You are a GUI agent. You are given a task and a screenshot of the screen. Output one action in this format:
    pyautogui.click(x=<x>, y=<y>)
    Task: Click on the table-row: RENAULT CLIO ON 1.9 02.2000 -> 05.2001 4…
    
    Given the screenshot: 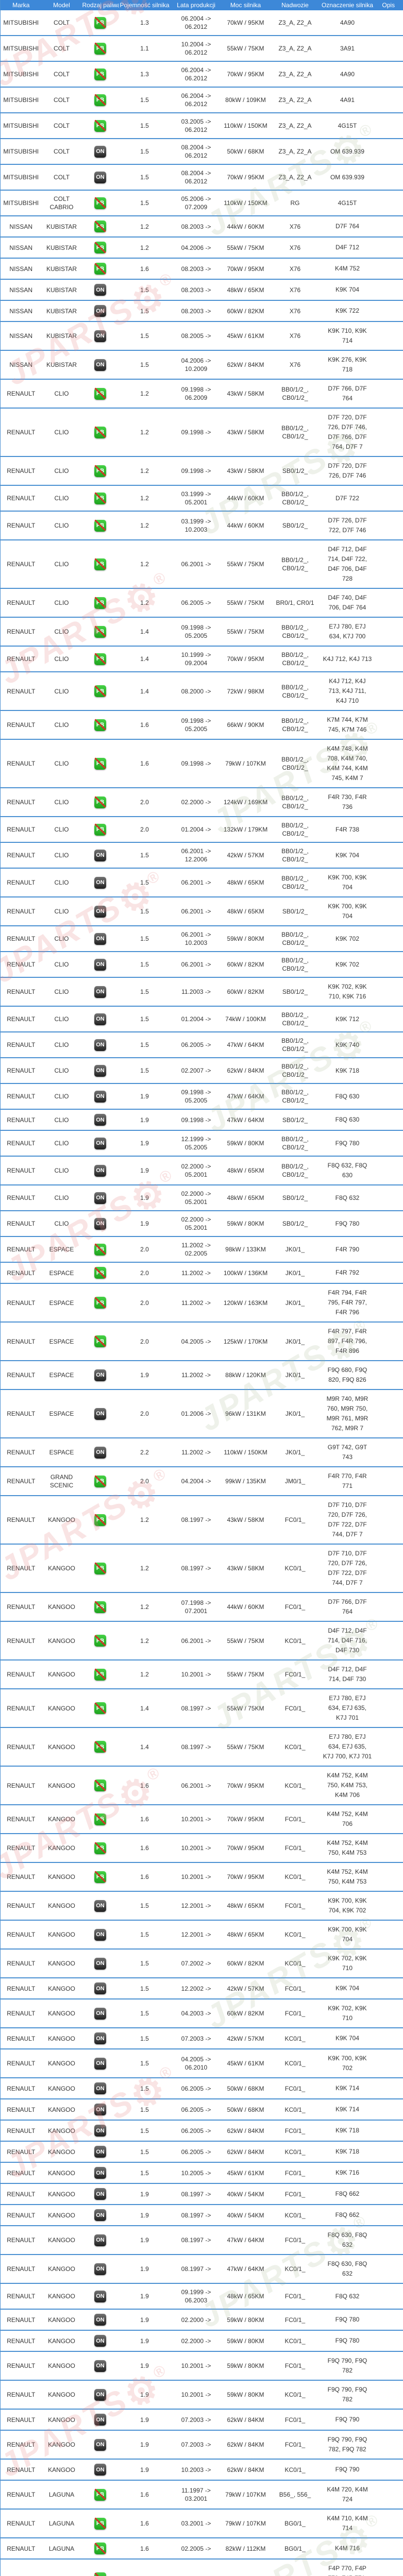 What is the action you would take?
    pyautogui.click(x=202, y=1170)
    